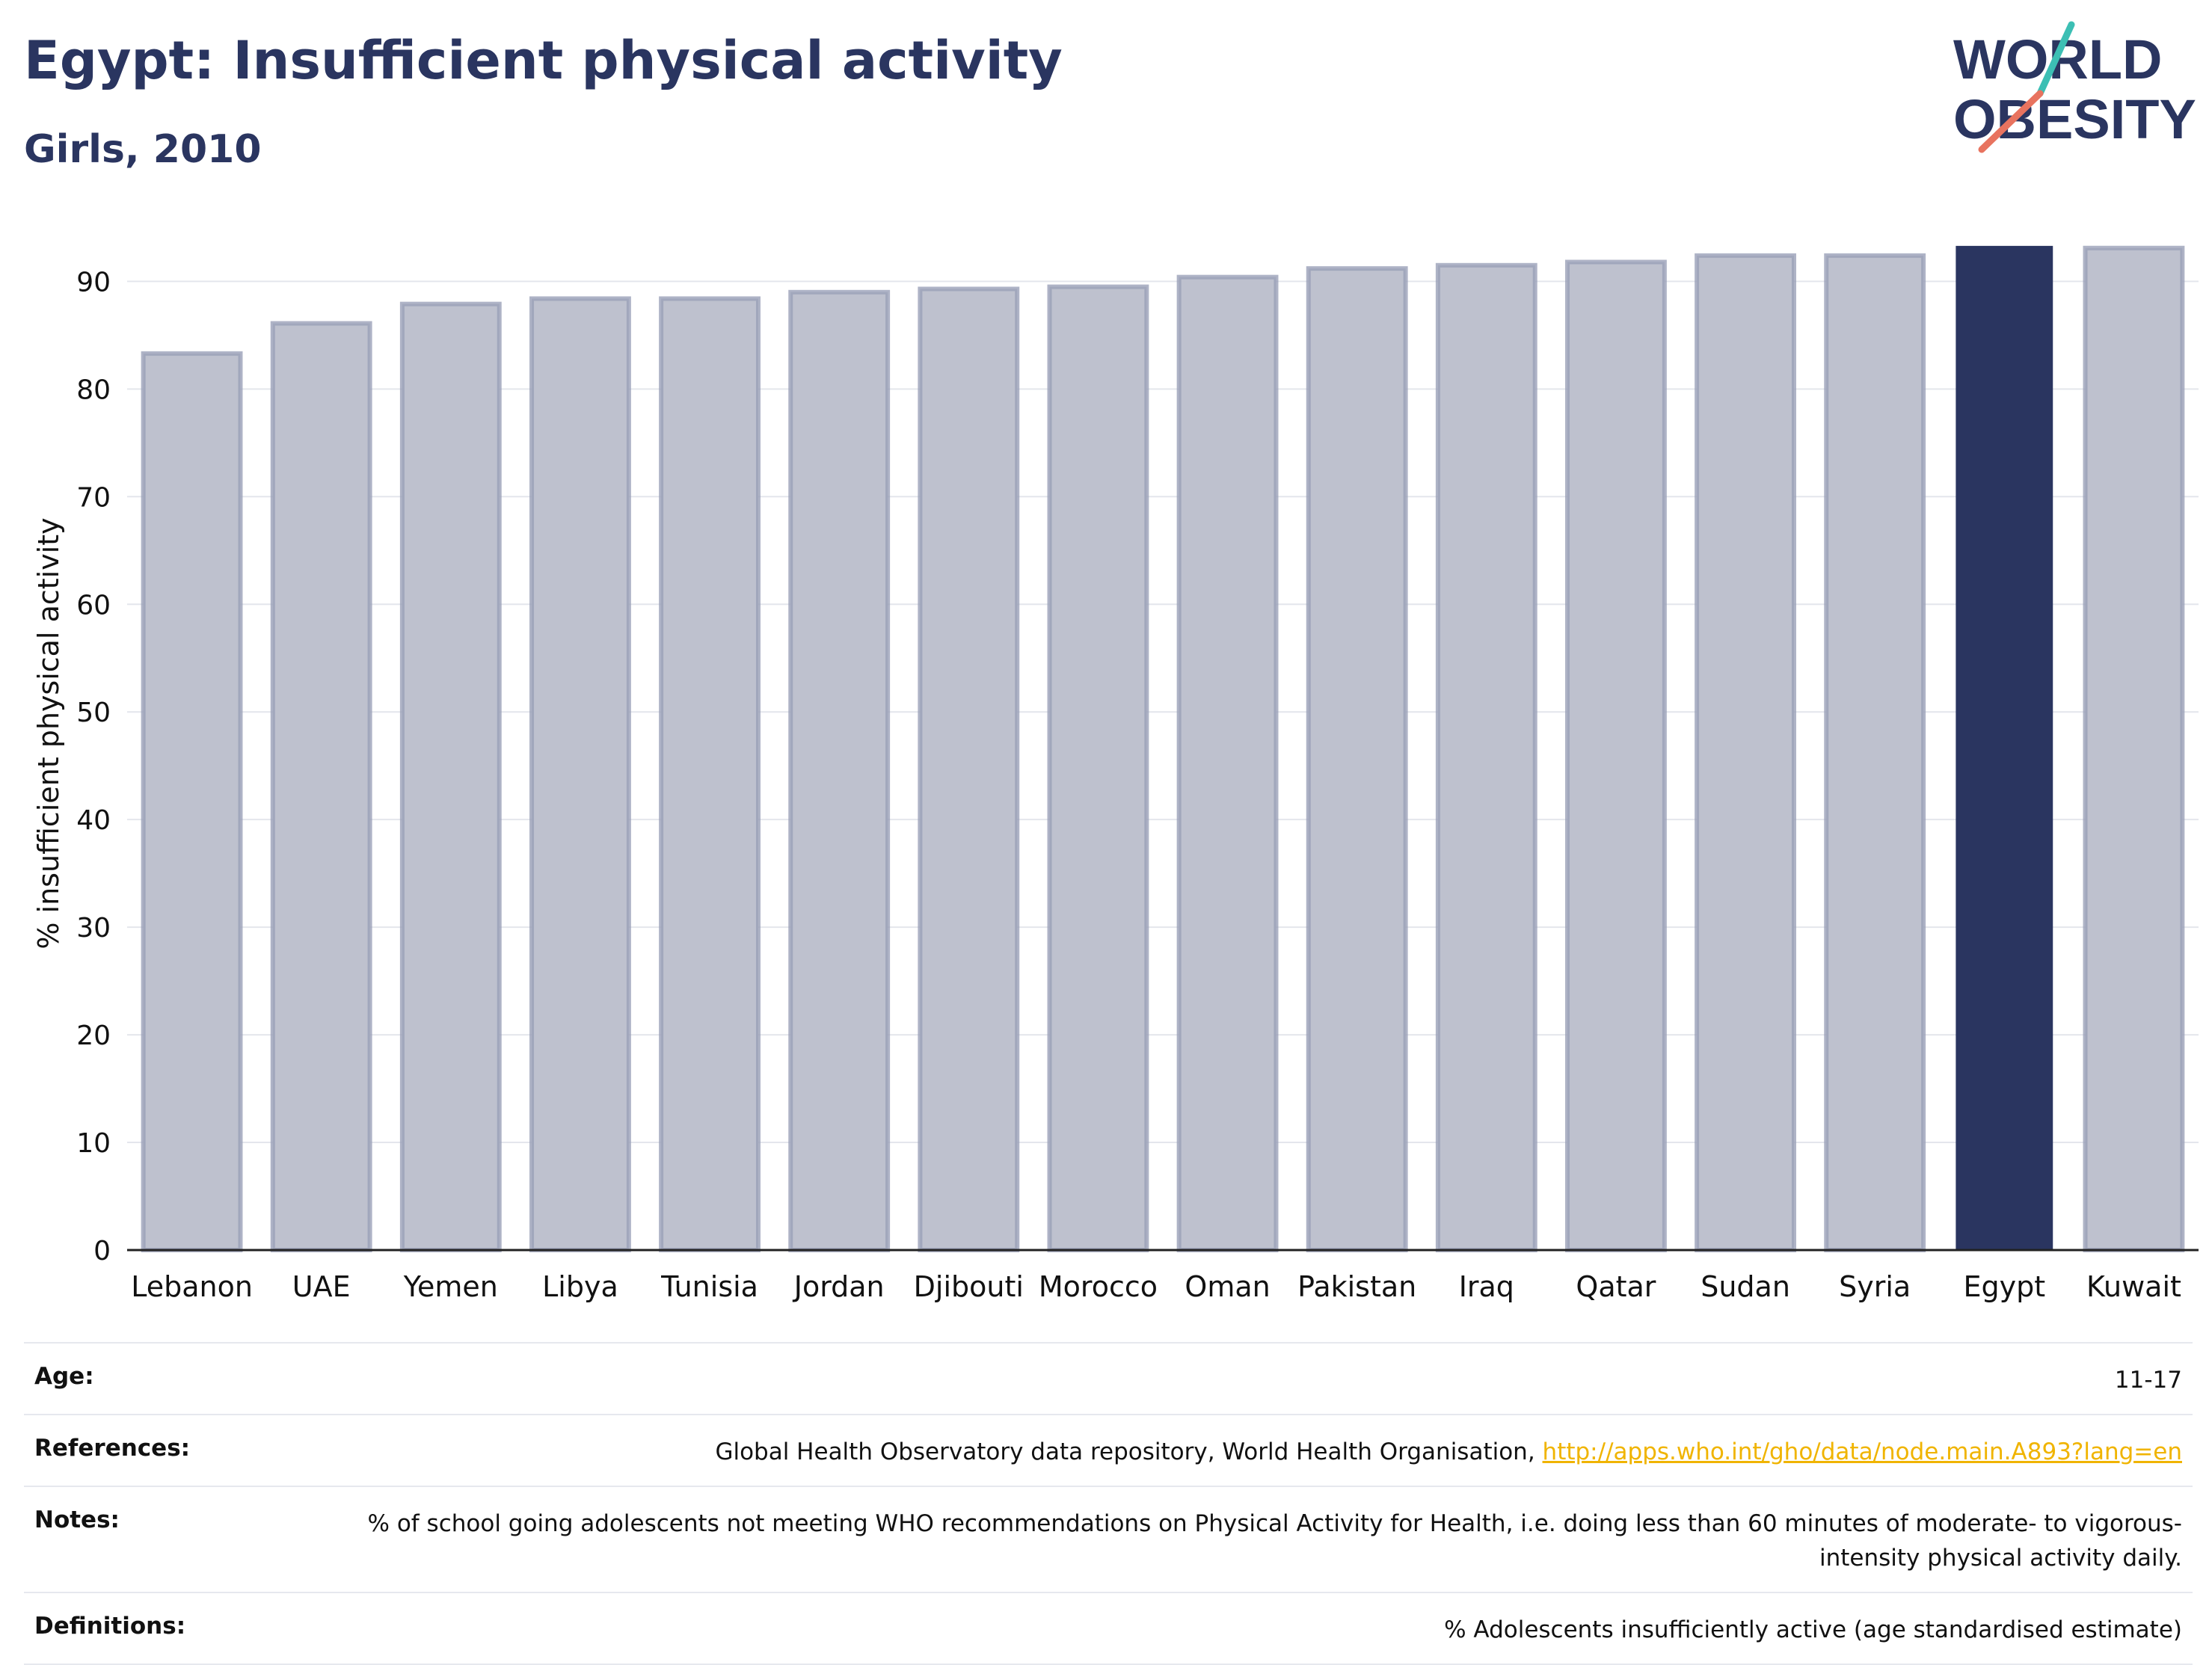 Image resolution: width=2212 pixels, height=1665 pixels. I want to click on y-tick-label: 0, so click(102, 1251).